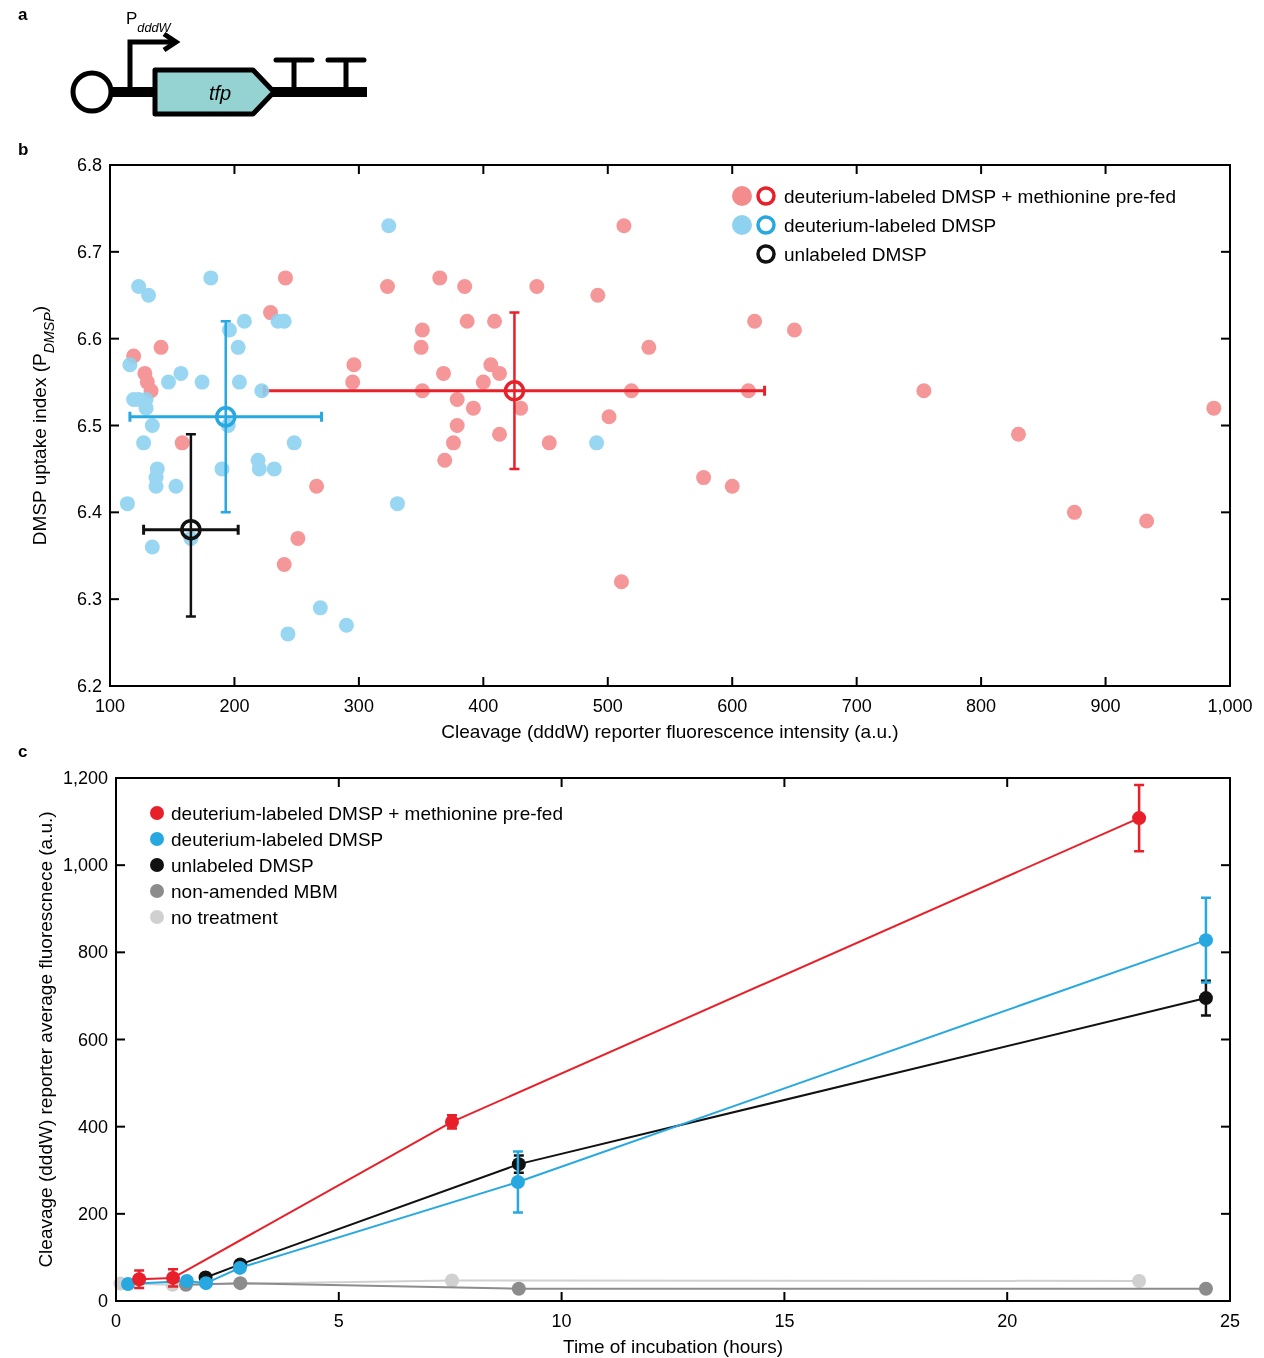 The height and width of the screenshot is (1358, 1264). I want to click on legend-label: unlabeled DMSP, so click(242, 865).